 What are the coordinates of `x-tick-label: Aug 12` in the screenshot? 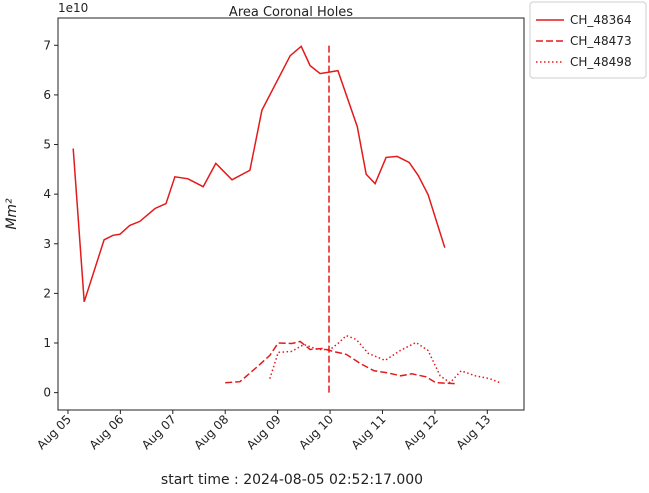 It's located at (421, 432).